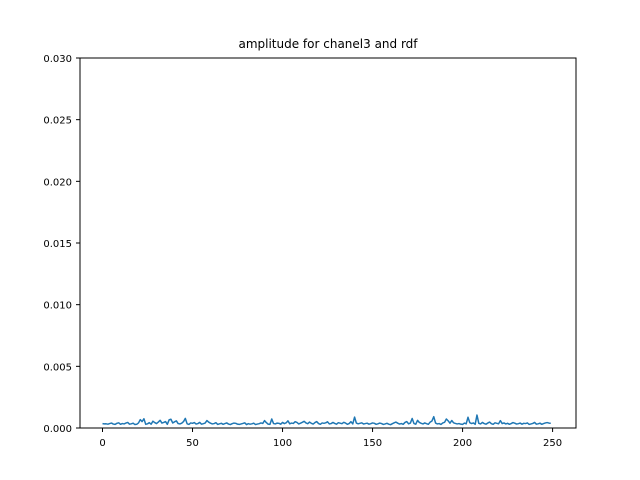  Describe the element at coordinates (328, 44) in the screenshot. I see `chart-title: amplitude for chanel3 and rdf` at that location.